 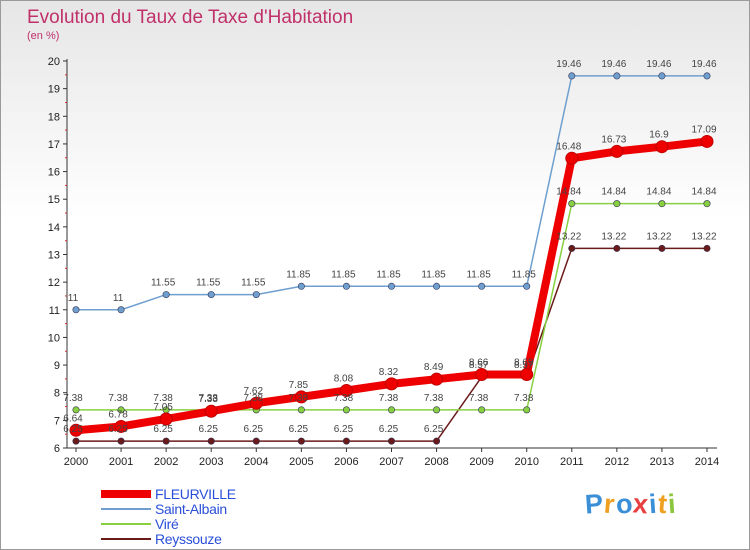 I want to click on x-tick-label: 2012, so click(x=617, y=462).